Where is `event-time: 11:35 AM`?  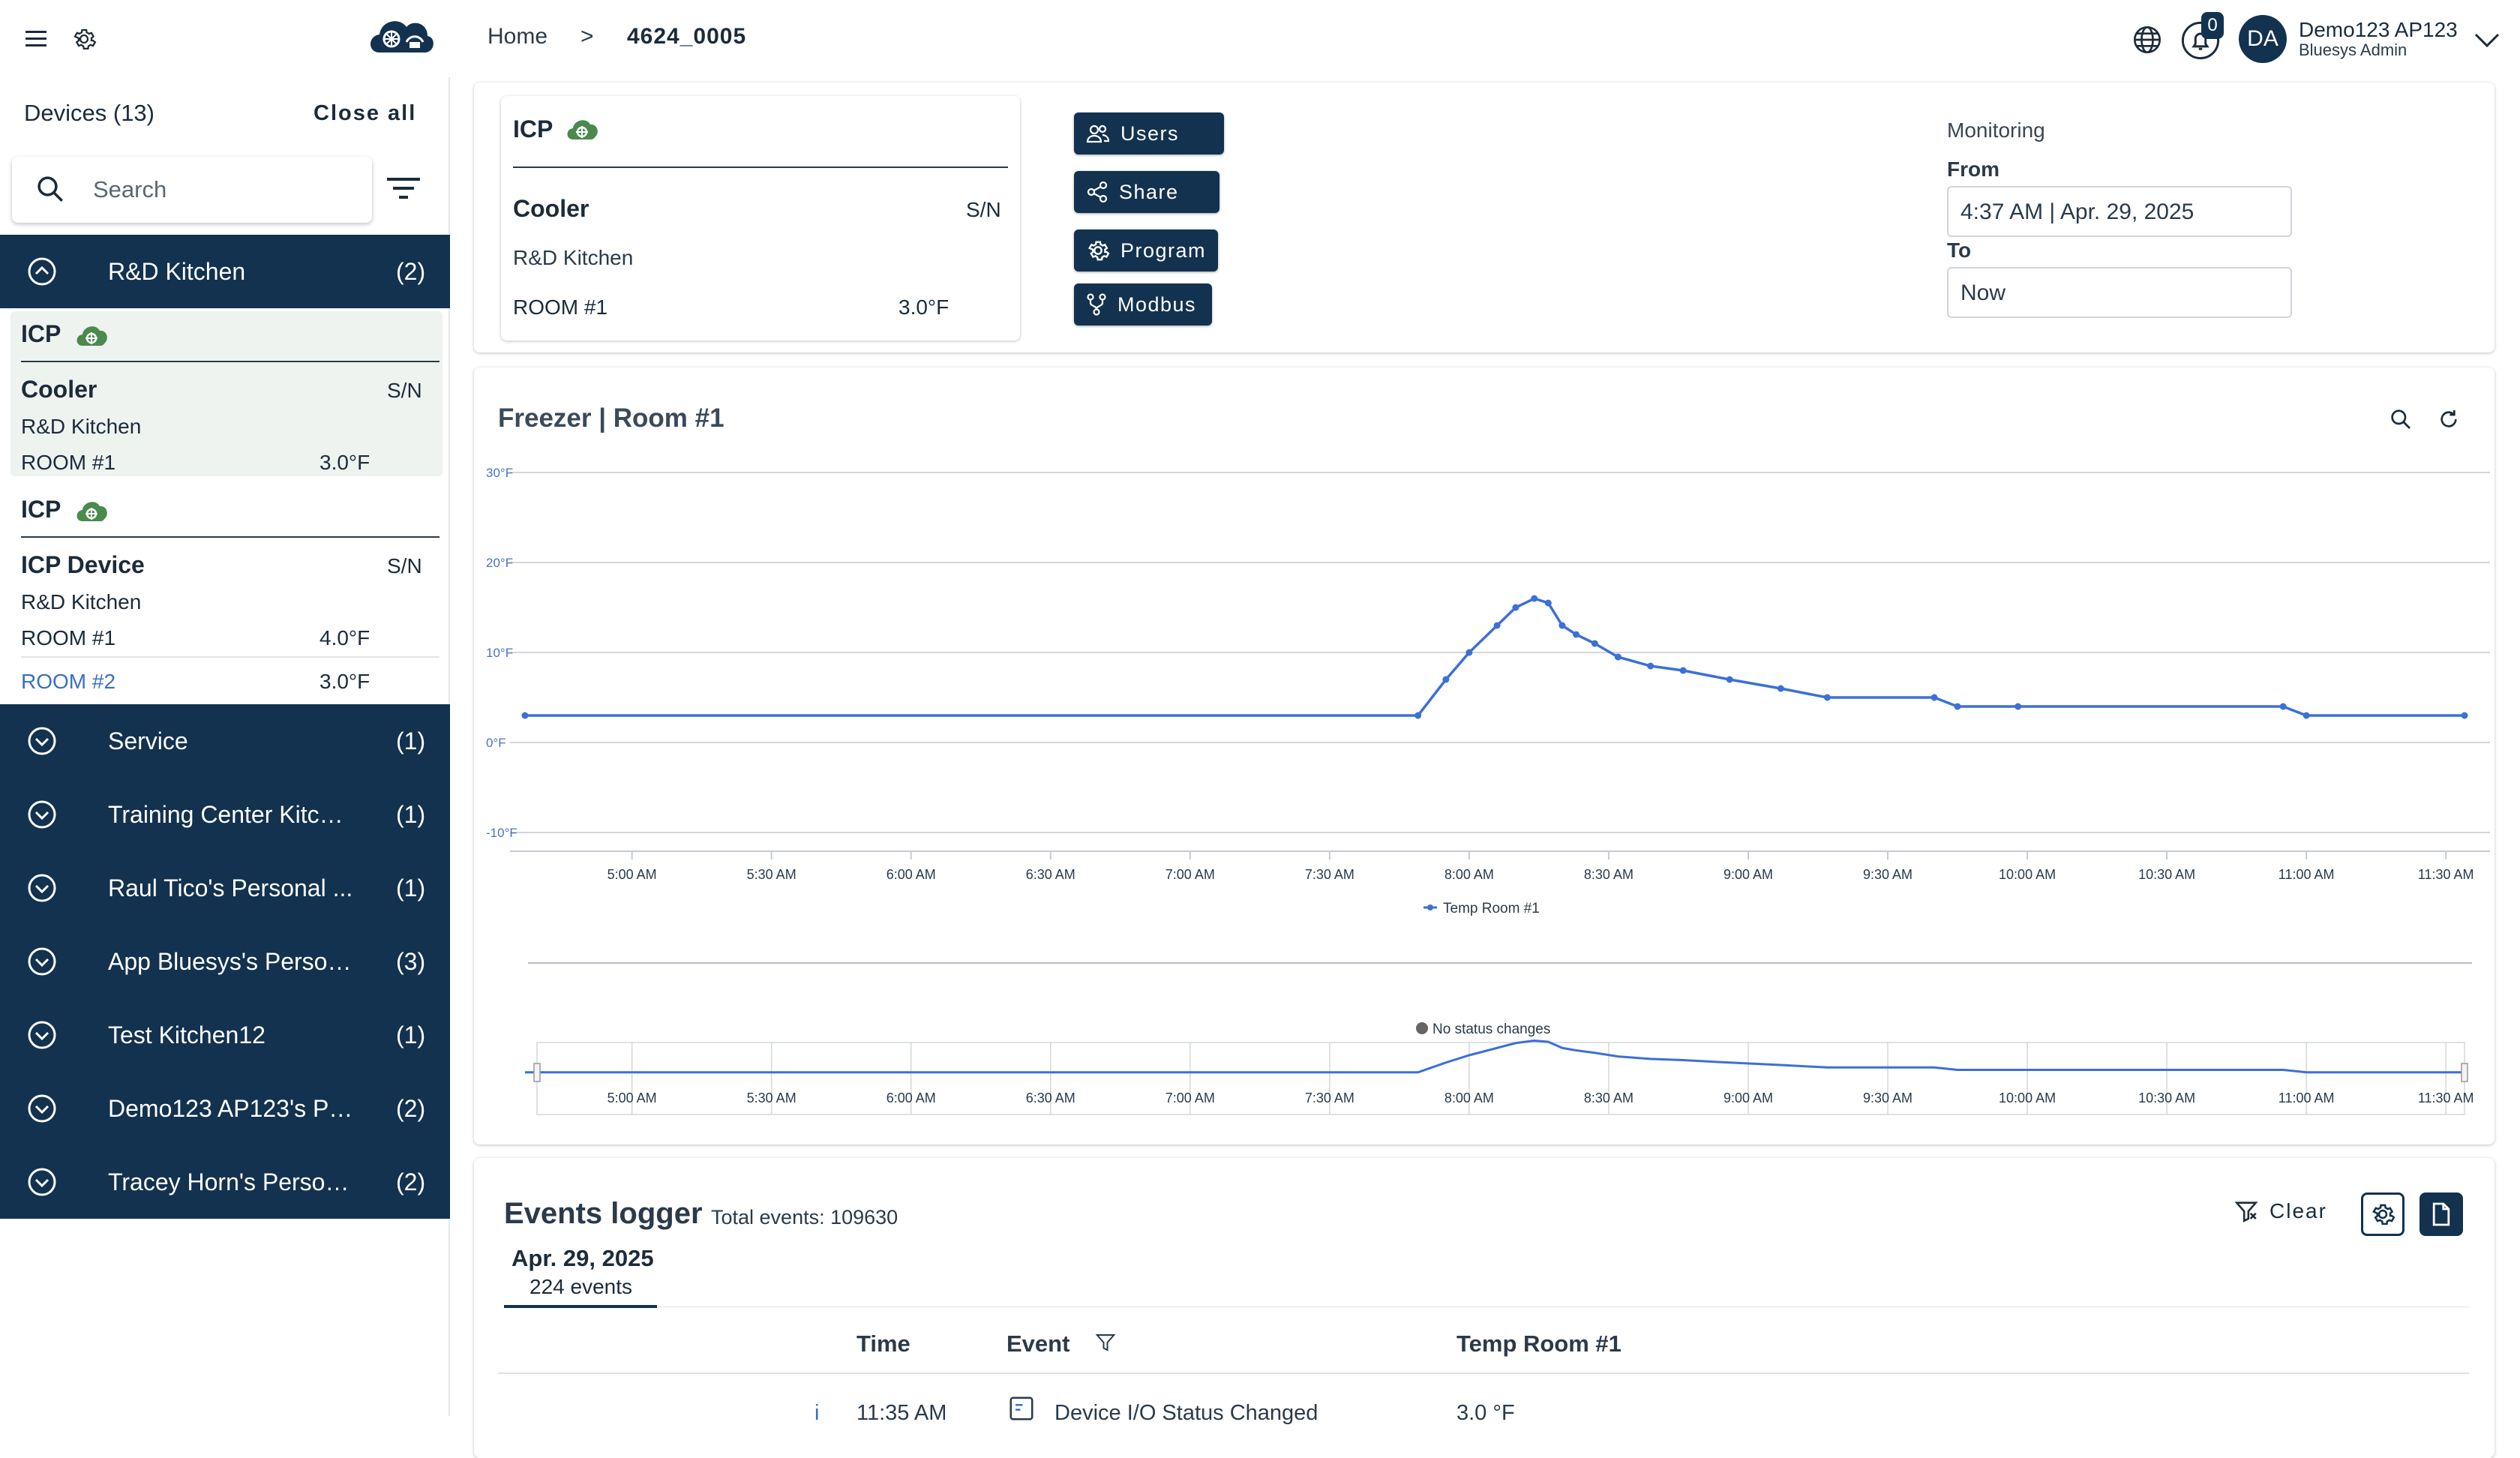 event-time: 11:35 AM is located at coordinates (901, 1413).